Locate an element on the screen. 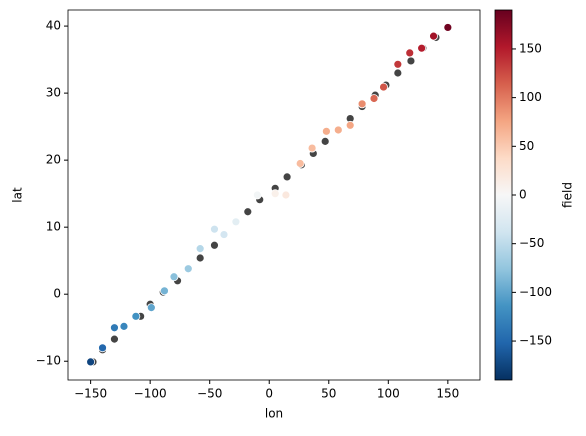 The width and height of the screenshot is (586, 436). x-tick-label: 150 is located at coordinates (447, 394).